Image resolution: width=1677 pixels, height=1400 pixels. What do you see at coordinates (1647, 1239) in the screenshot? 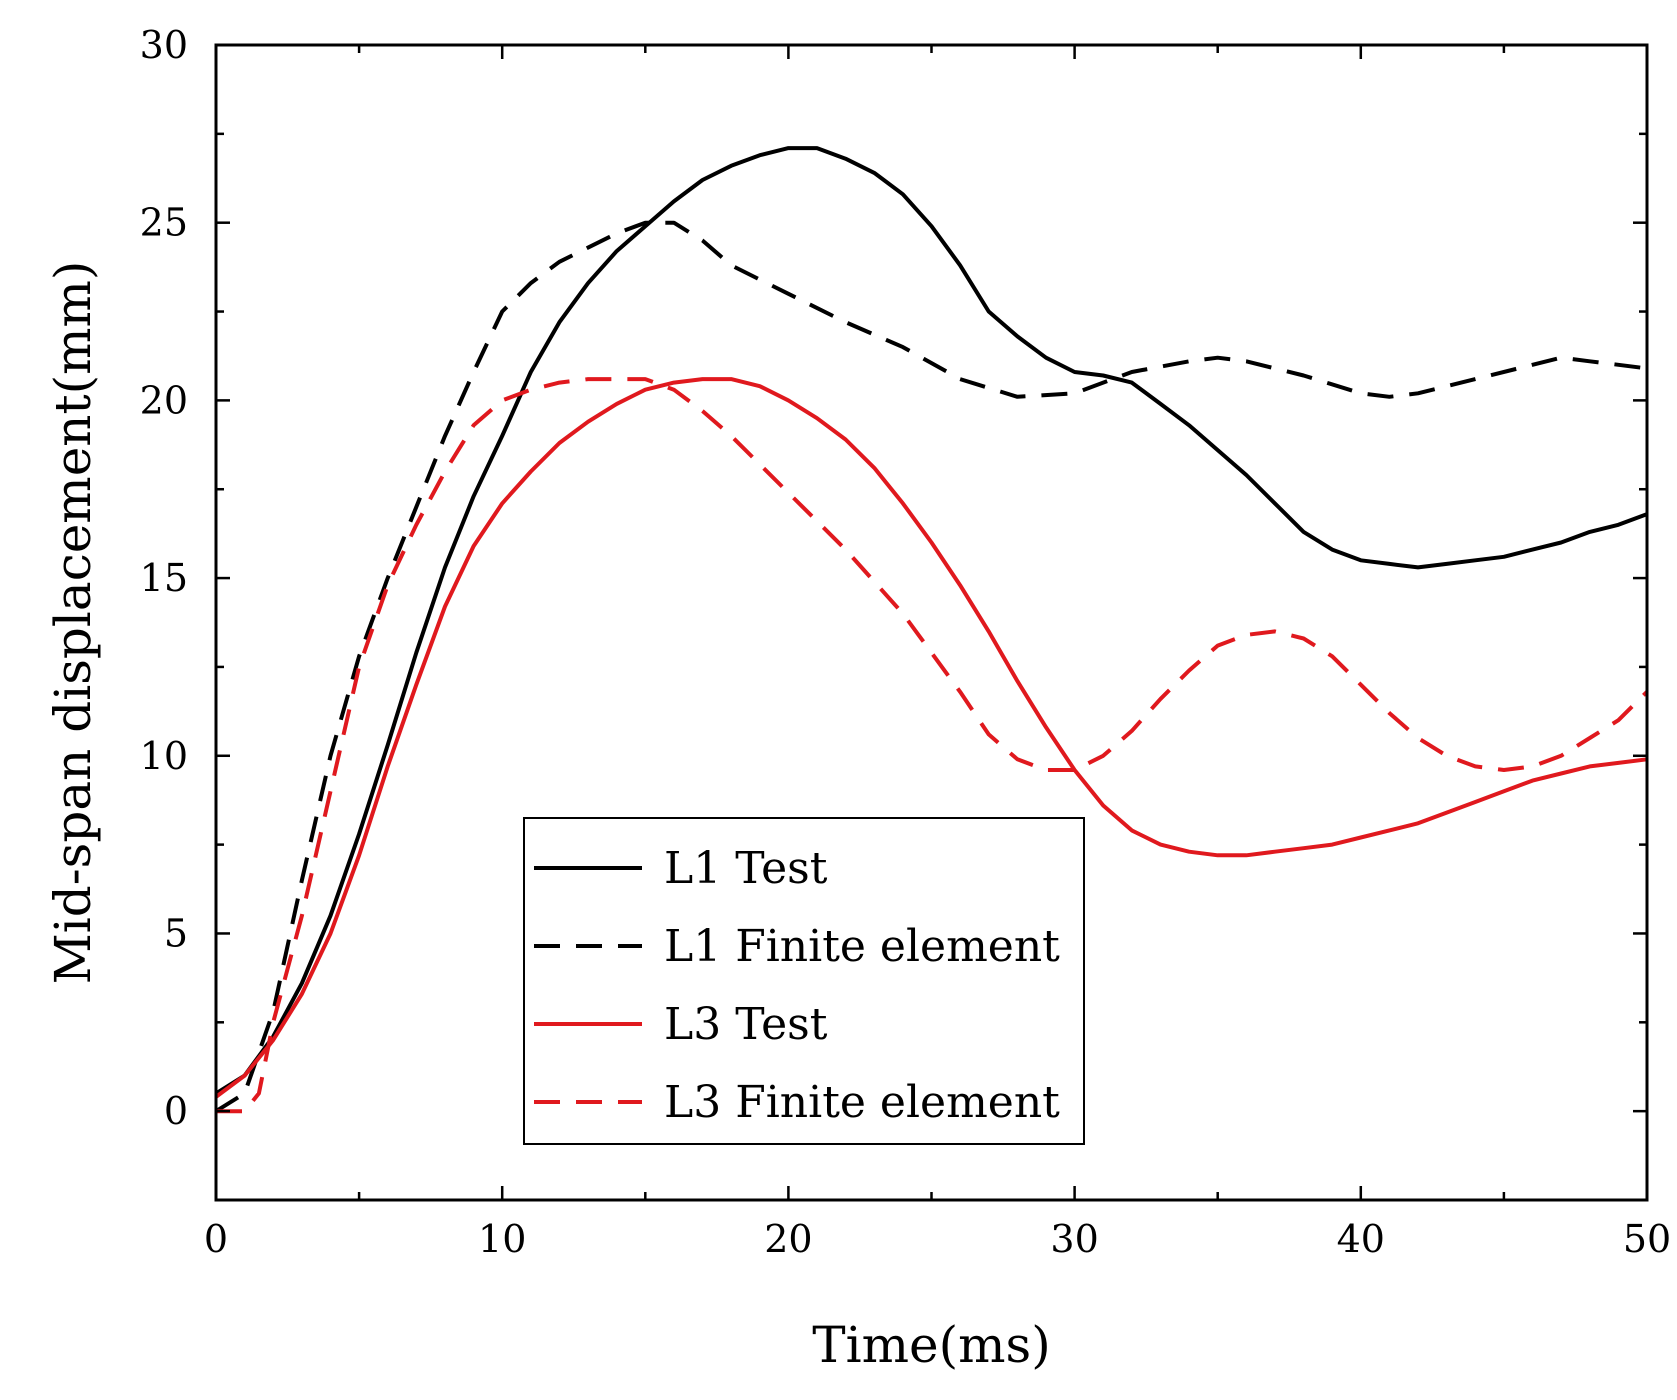
I see `x-tick-label: 50` at bounding box center [1647, 1239].